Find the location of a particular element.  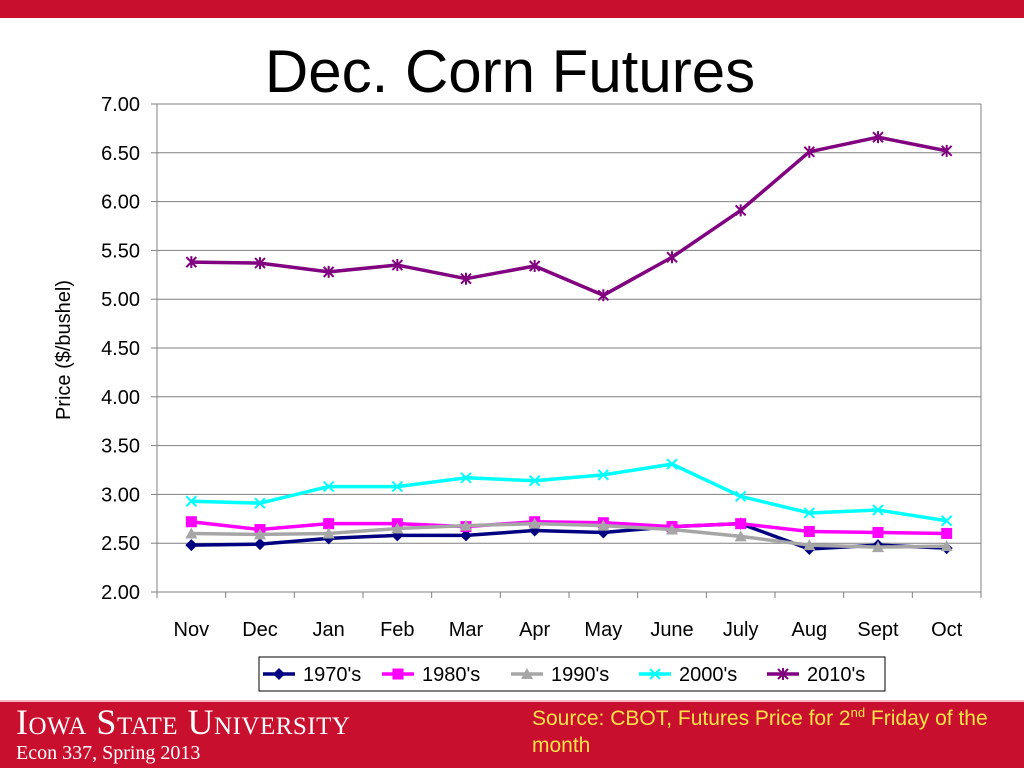

x-tick-label: Dec is located at coordinates (260, 630).